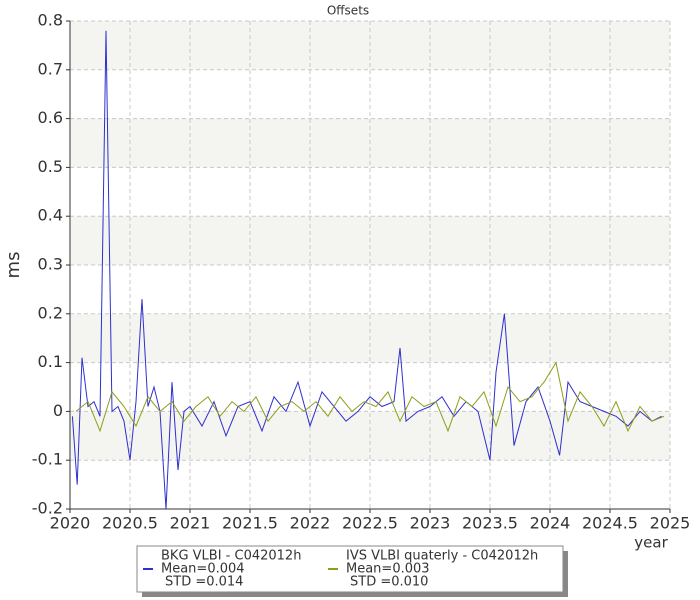 Image resolution: width=700 pixels, height=600 pixels. I want to click on y-tick-label: -0.1, so click(47, 459).